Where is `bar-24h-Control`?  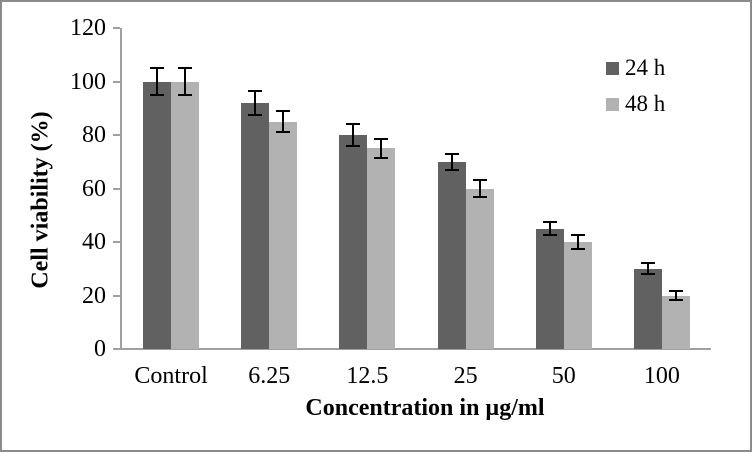 bar-24h-Control is located at coordinates (157, 215).